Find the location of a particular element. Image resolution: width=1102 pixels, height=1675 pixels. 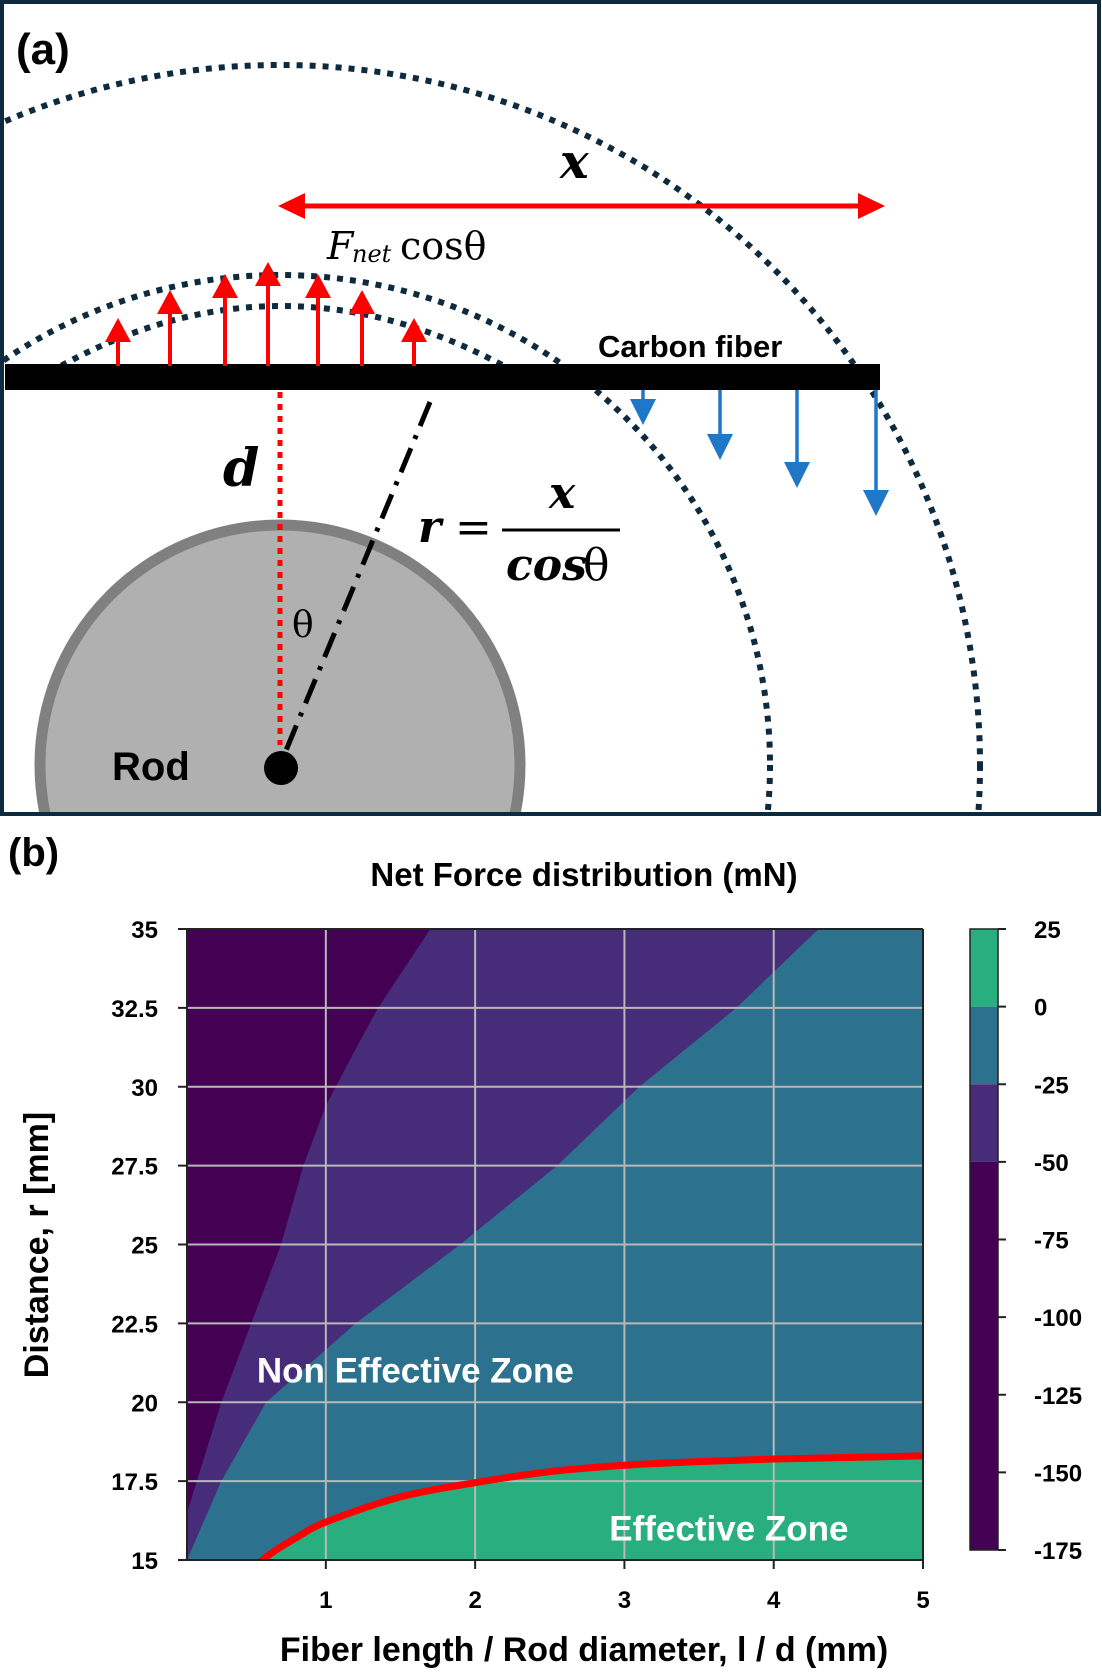

y-tick-label: 30 is located at coordinates (144, 1088).